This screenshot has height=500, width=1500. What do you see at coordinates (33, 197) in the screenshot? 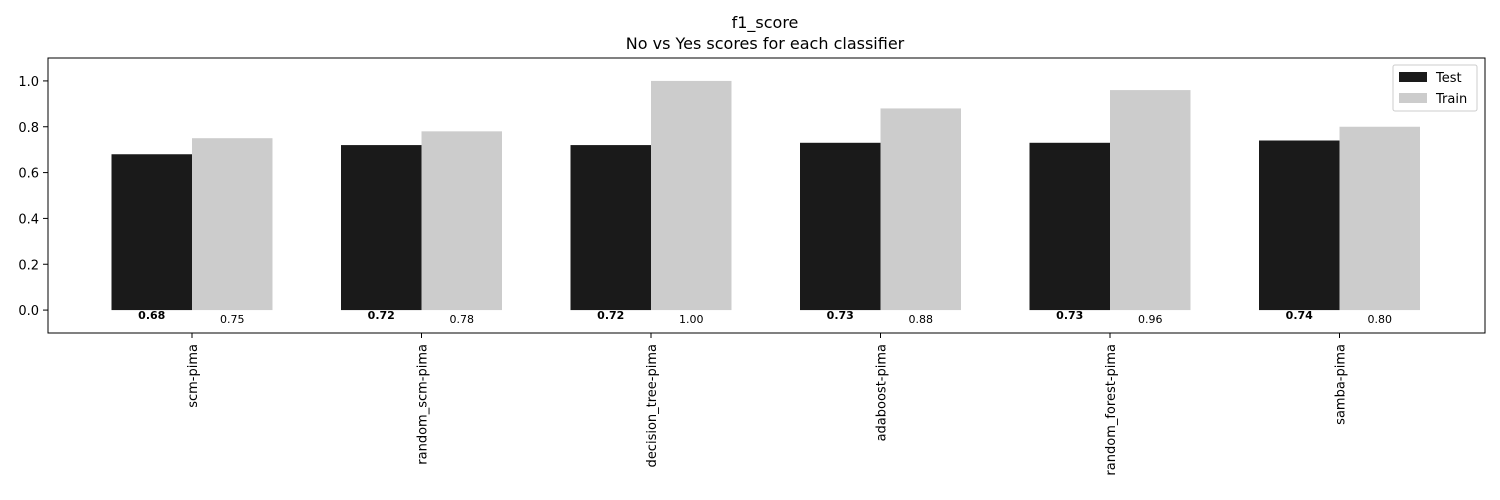
I see `y-axis: 0.0 0.2 0.4 0.6 0.8 1.0` at bounding box center [33, 197].